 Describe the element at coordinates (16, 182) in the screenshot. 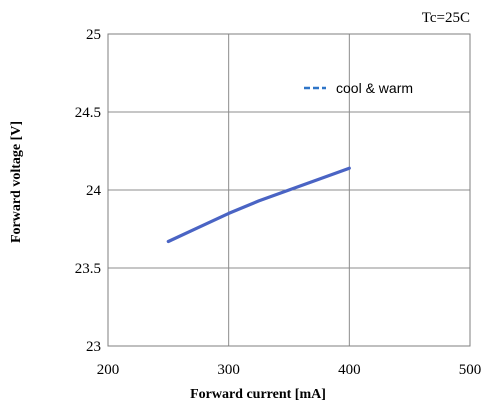

I see `y-axis-title: Forward voltage [V]` at that location.